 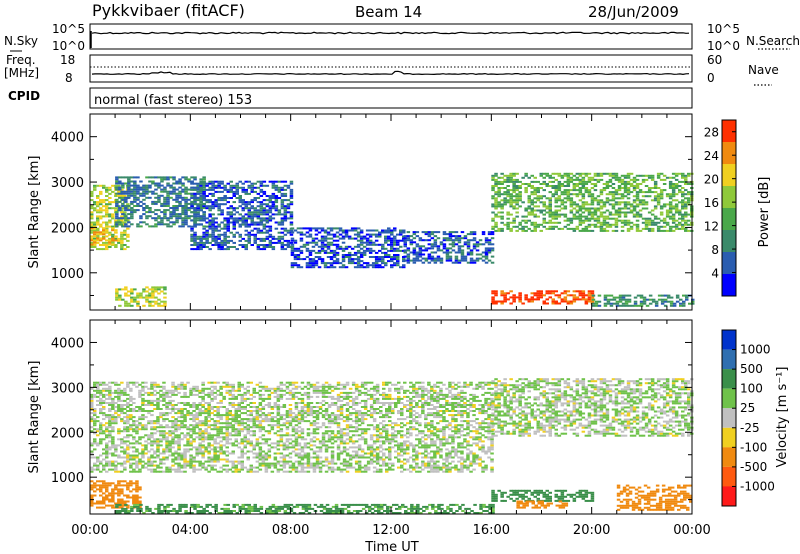 What do you see at coordinates (391, 98) in the screenshot?
I see `cpid-frame` at bounding box center [391, 98].